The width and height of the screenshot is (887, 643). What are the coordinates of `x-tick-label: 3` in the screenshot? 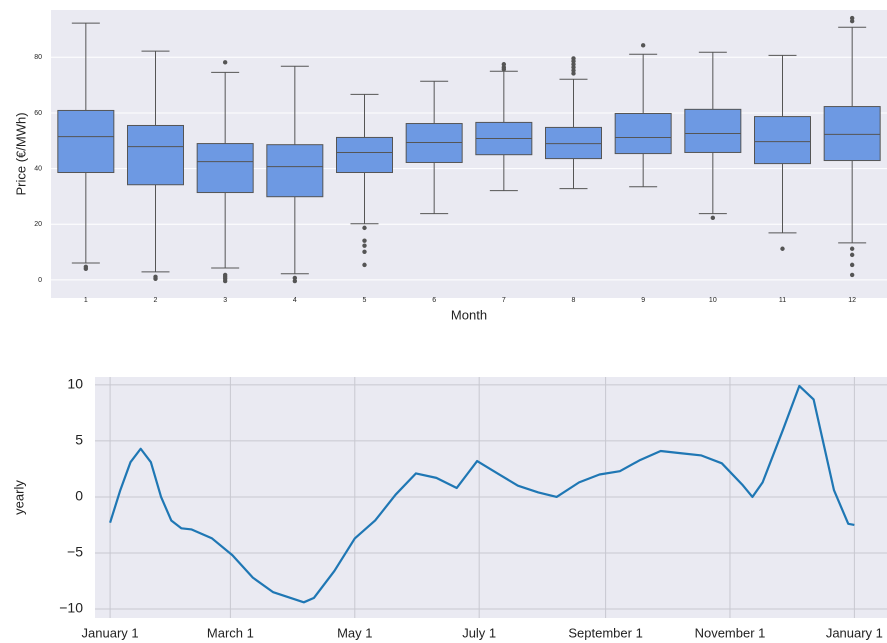 It's located at (225, 300).